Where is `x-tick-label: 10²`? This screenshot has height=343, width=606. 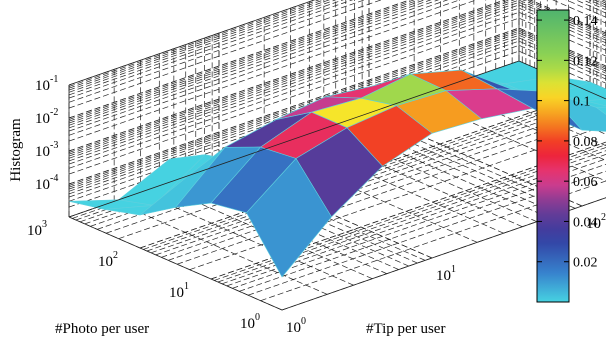 x-tick-label: 10² is located at coordinates (596, 222).